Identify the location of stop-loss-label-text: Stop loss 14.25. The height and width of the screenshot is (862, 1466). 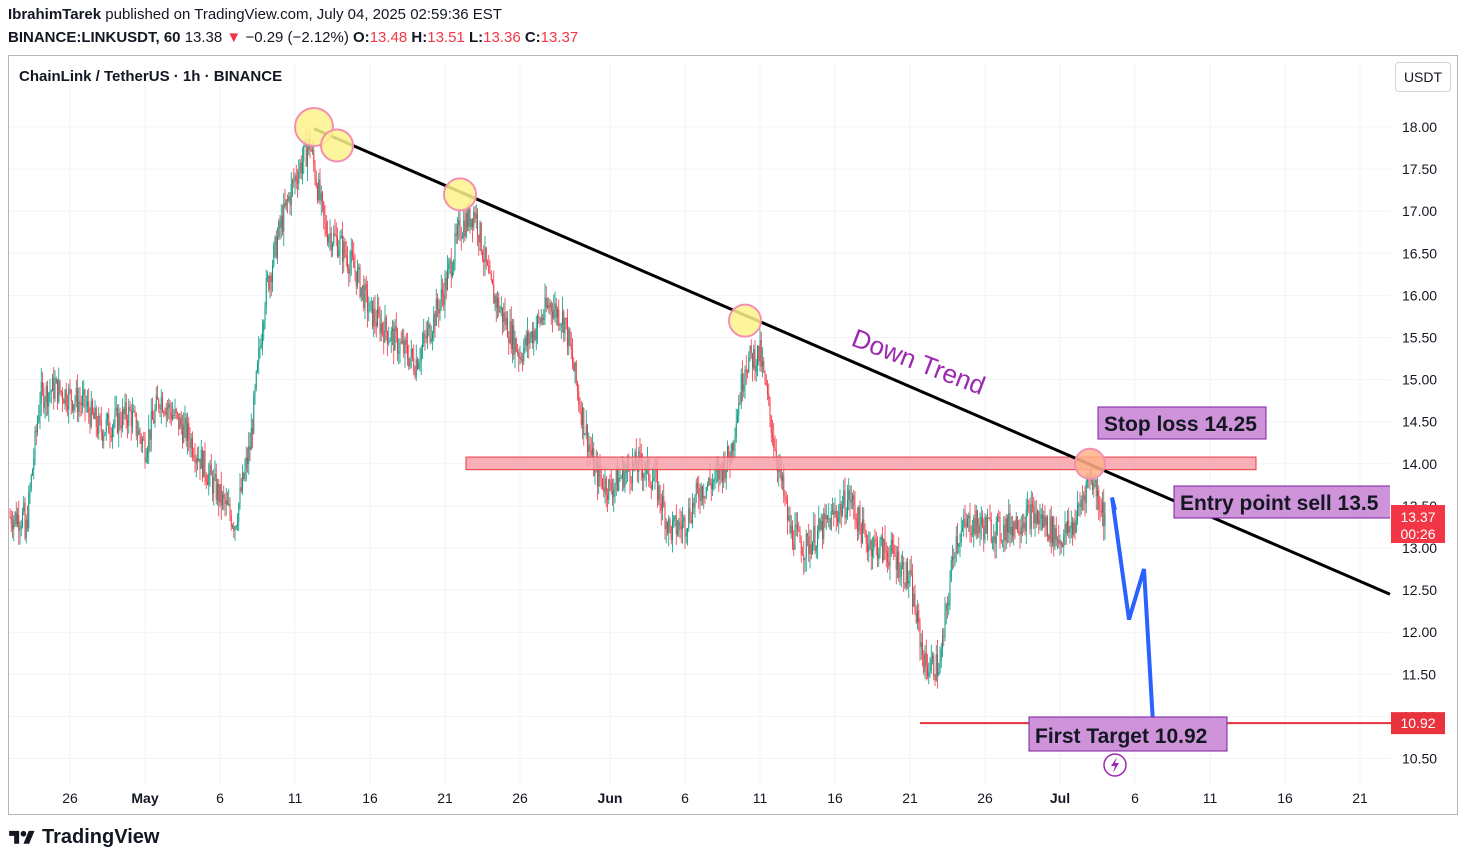
(1180, 424).